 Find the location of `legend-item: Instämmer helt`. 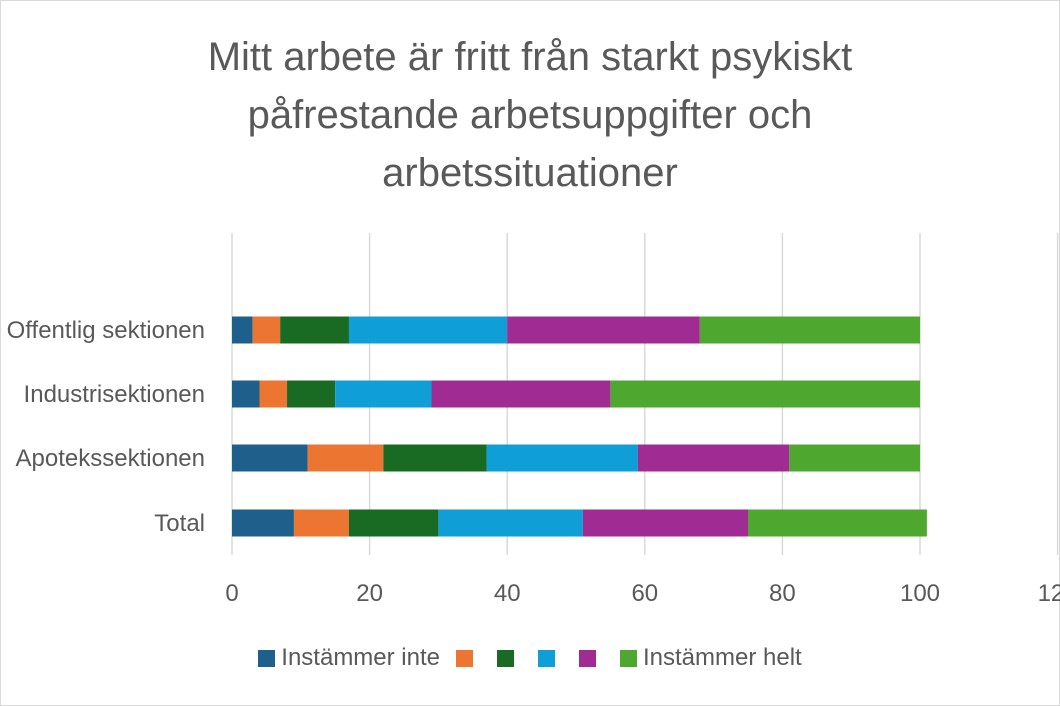

legend-item: Instämmer helt is located at coordinates (711, 658).